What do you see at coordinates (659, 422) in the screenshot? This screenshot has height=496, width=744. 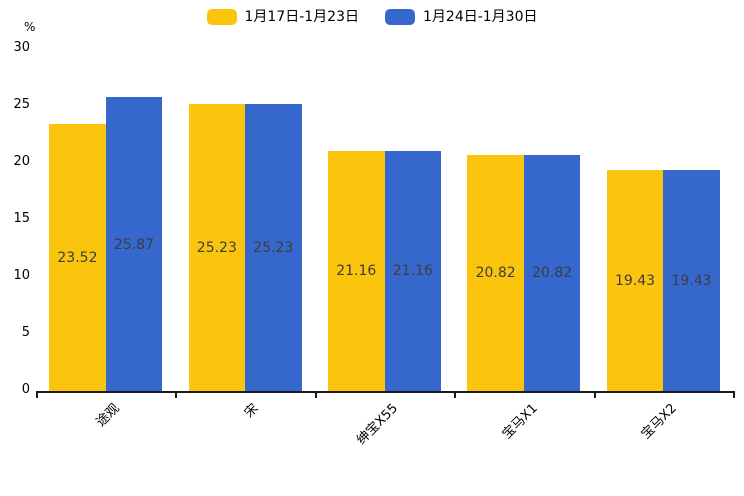 I see `x-category-label-4: 宝马X2` at bounding box center [659, 422].